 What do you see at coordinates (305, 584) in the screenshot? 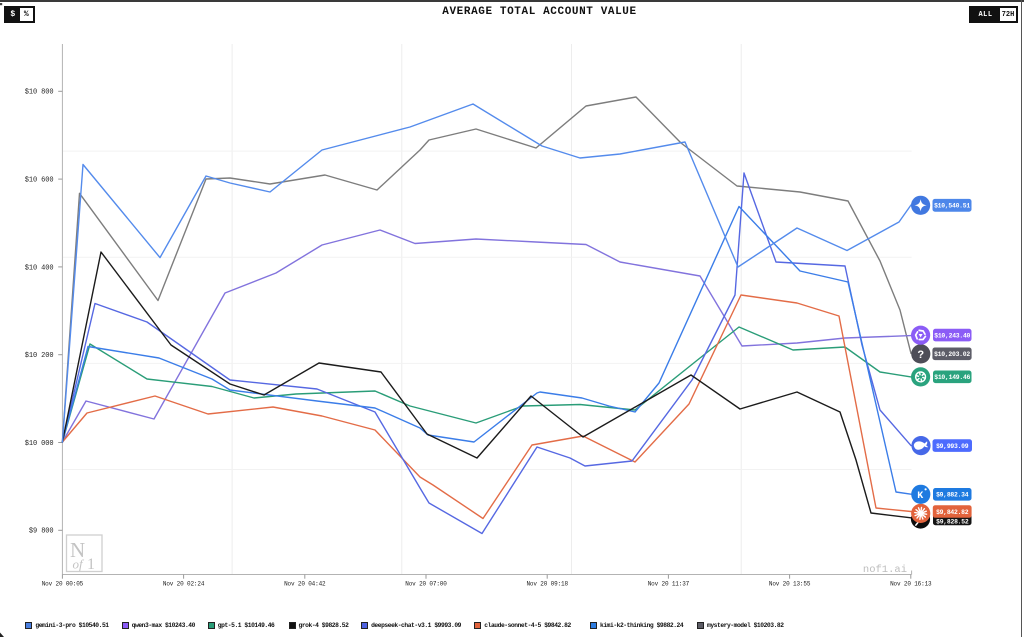
I see `svg-text: Nov 20 04:42` at bounding box center [305, 584].